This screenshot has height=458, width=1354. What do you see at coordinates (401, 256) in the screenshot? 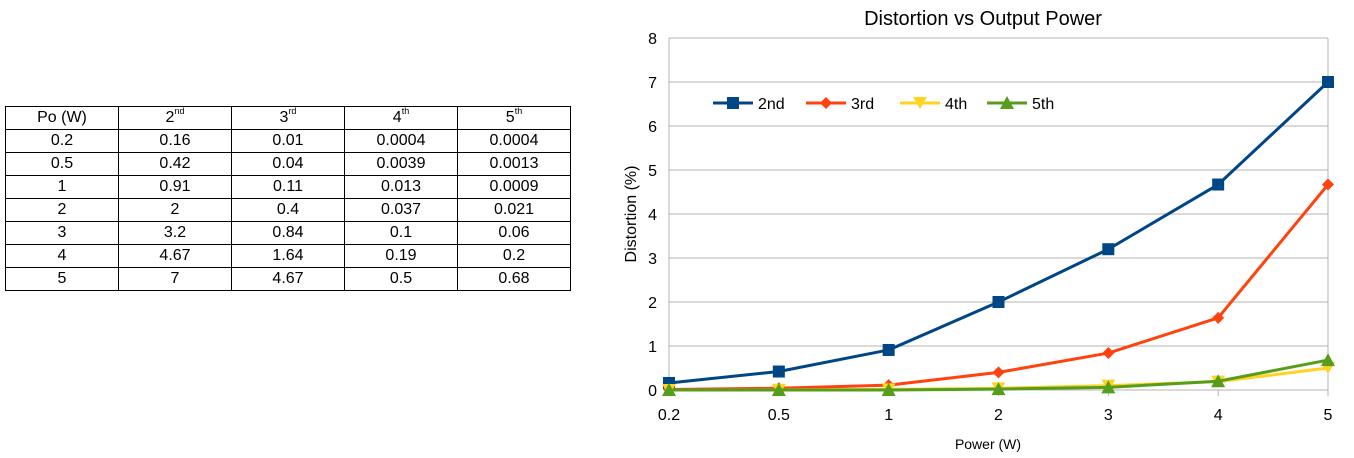
I see `table-cell: 0.19` at bounding box center [401, 256].